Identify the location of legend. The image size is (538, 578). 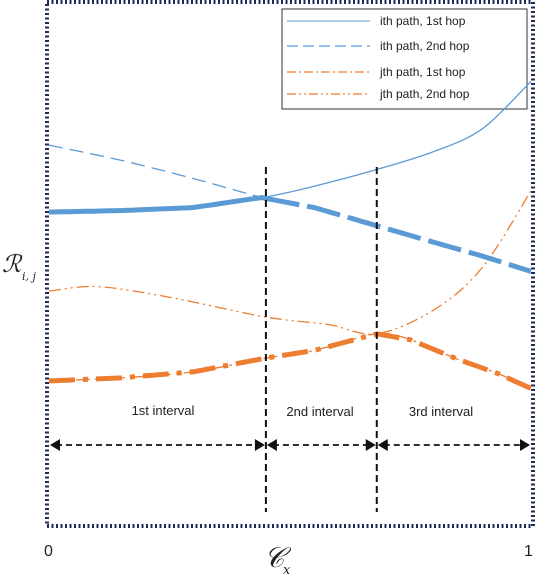
(404, 59).